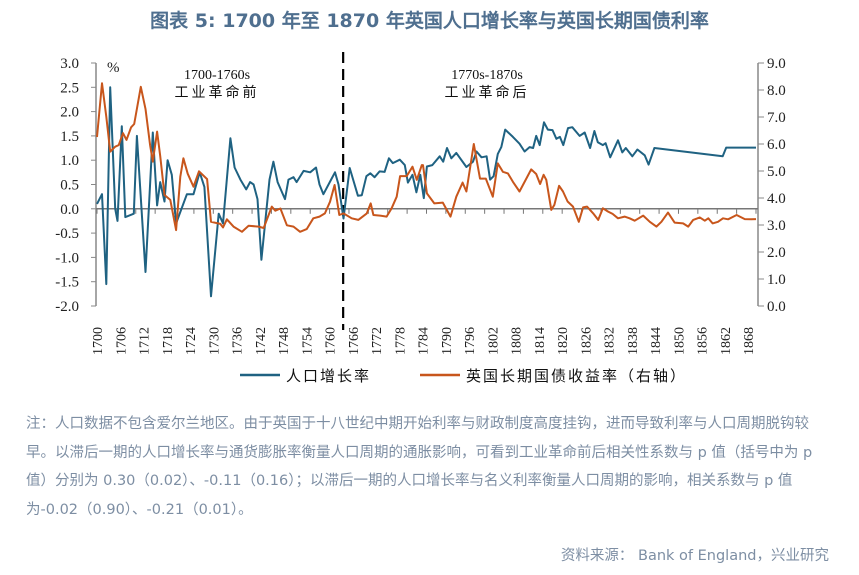 This screenshot has width=859, height=575. What do you see at coordinates (145, 341) in the screenshot?
I see `x-tick-label: 1712` at bounding box center [145, 341].